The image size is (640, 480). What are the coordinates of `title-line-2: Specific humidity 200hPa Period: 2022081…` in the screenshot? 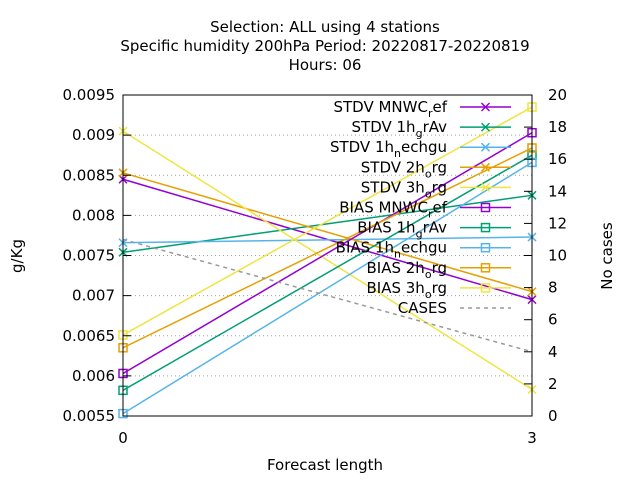 It's located at (324, 46).